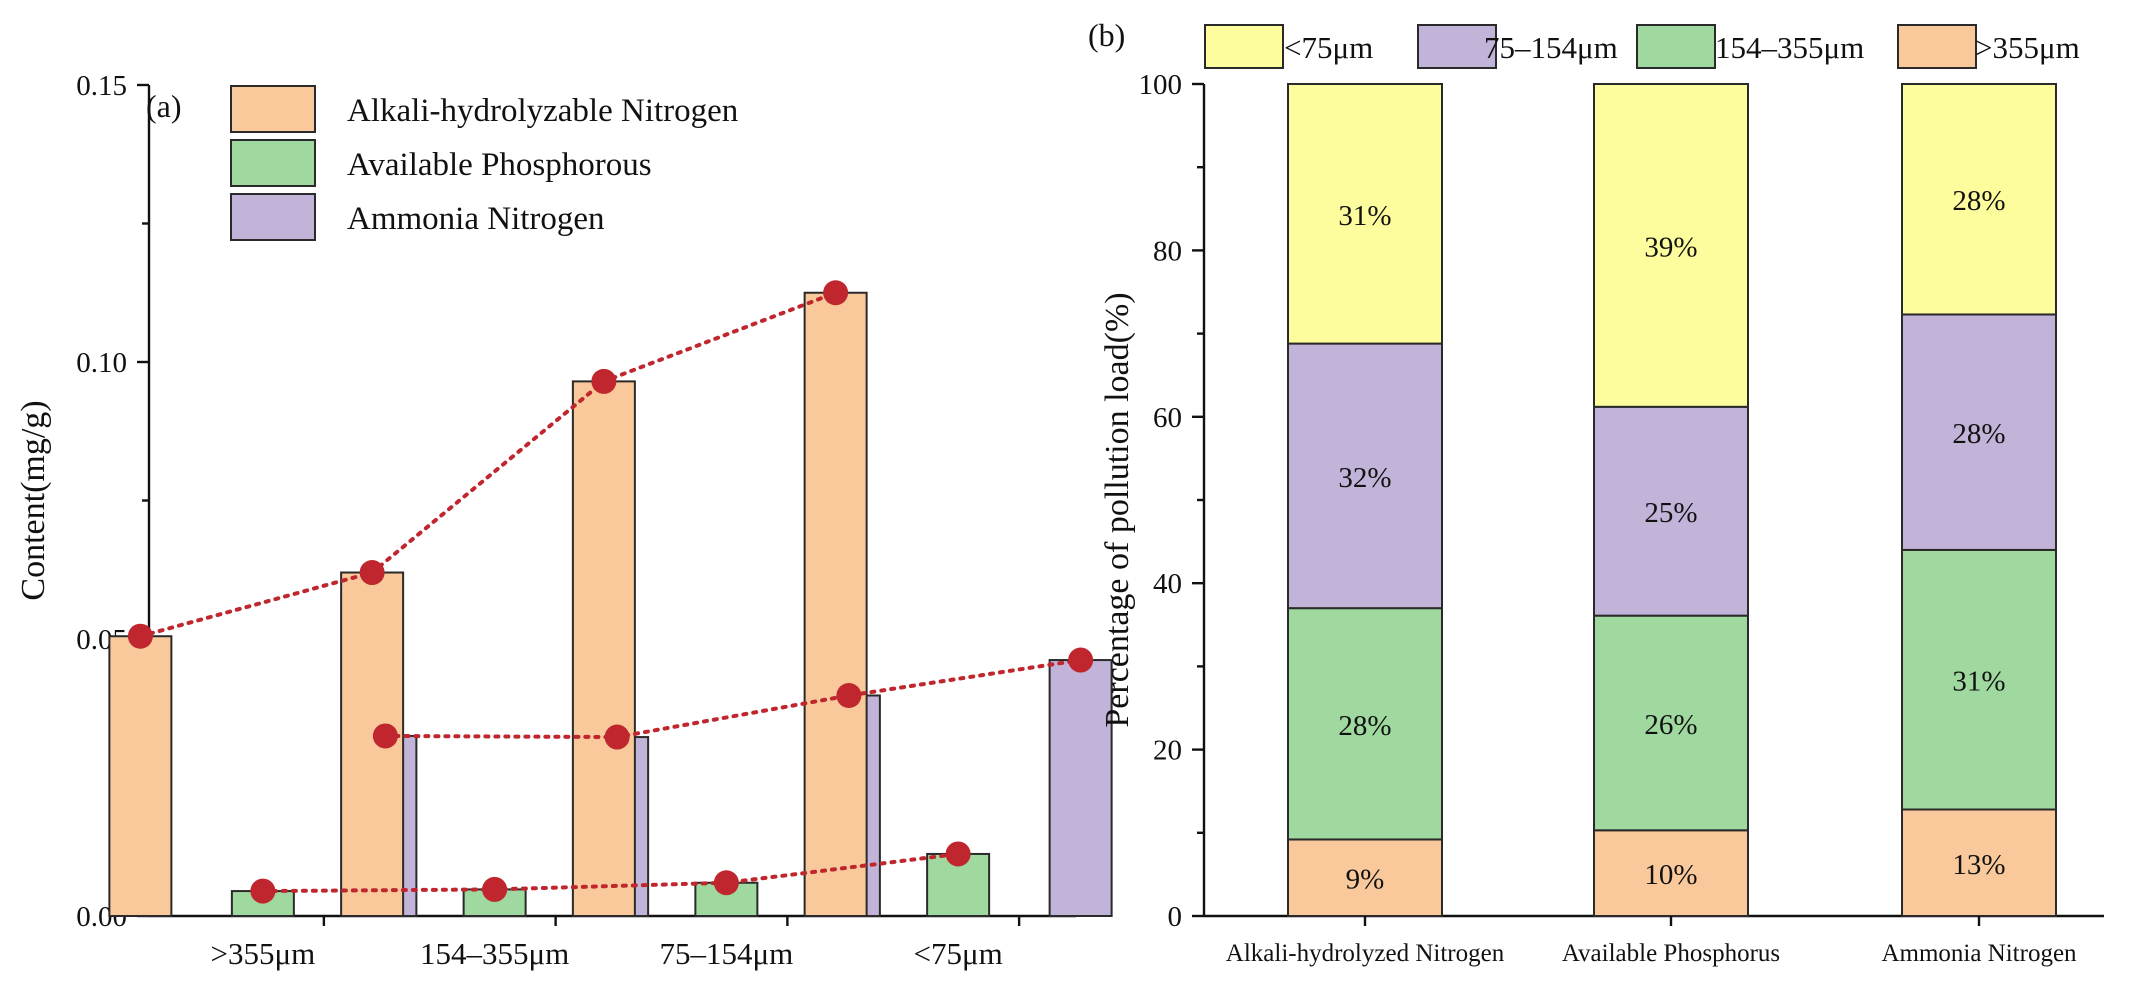  What do you see at coordinates (958, 953) in the screenshot?
I see `x-tick-label: <75μm` at bounding box center [958, 953].